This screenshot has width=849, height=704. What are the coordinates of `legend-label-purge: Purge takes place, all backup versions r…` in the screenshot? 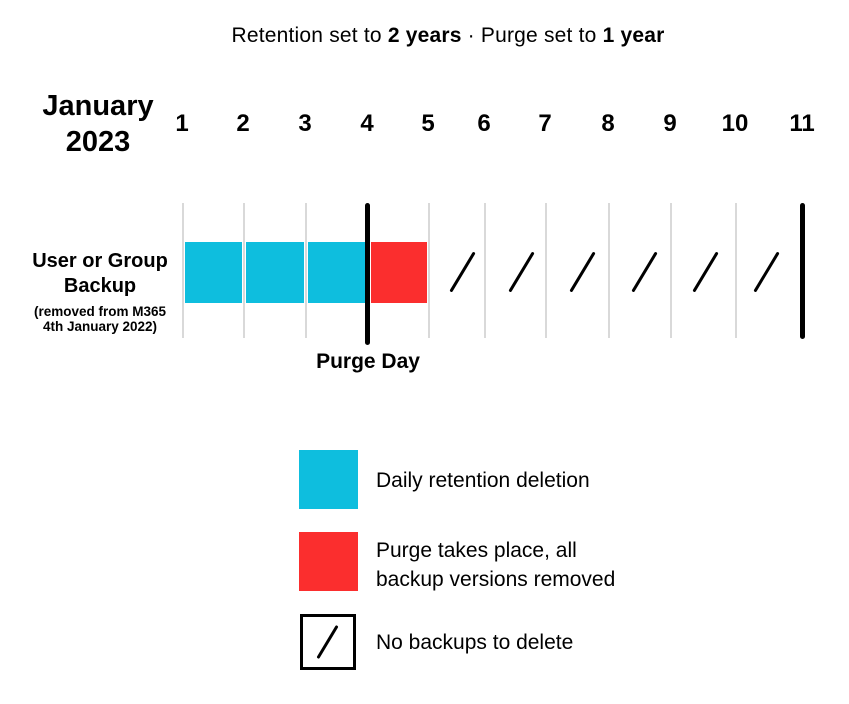 It's located at (495, 565).